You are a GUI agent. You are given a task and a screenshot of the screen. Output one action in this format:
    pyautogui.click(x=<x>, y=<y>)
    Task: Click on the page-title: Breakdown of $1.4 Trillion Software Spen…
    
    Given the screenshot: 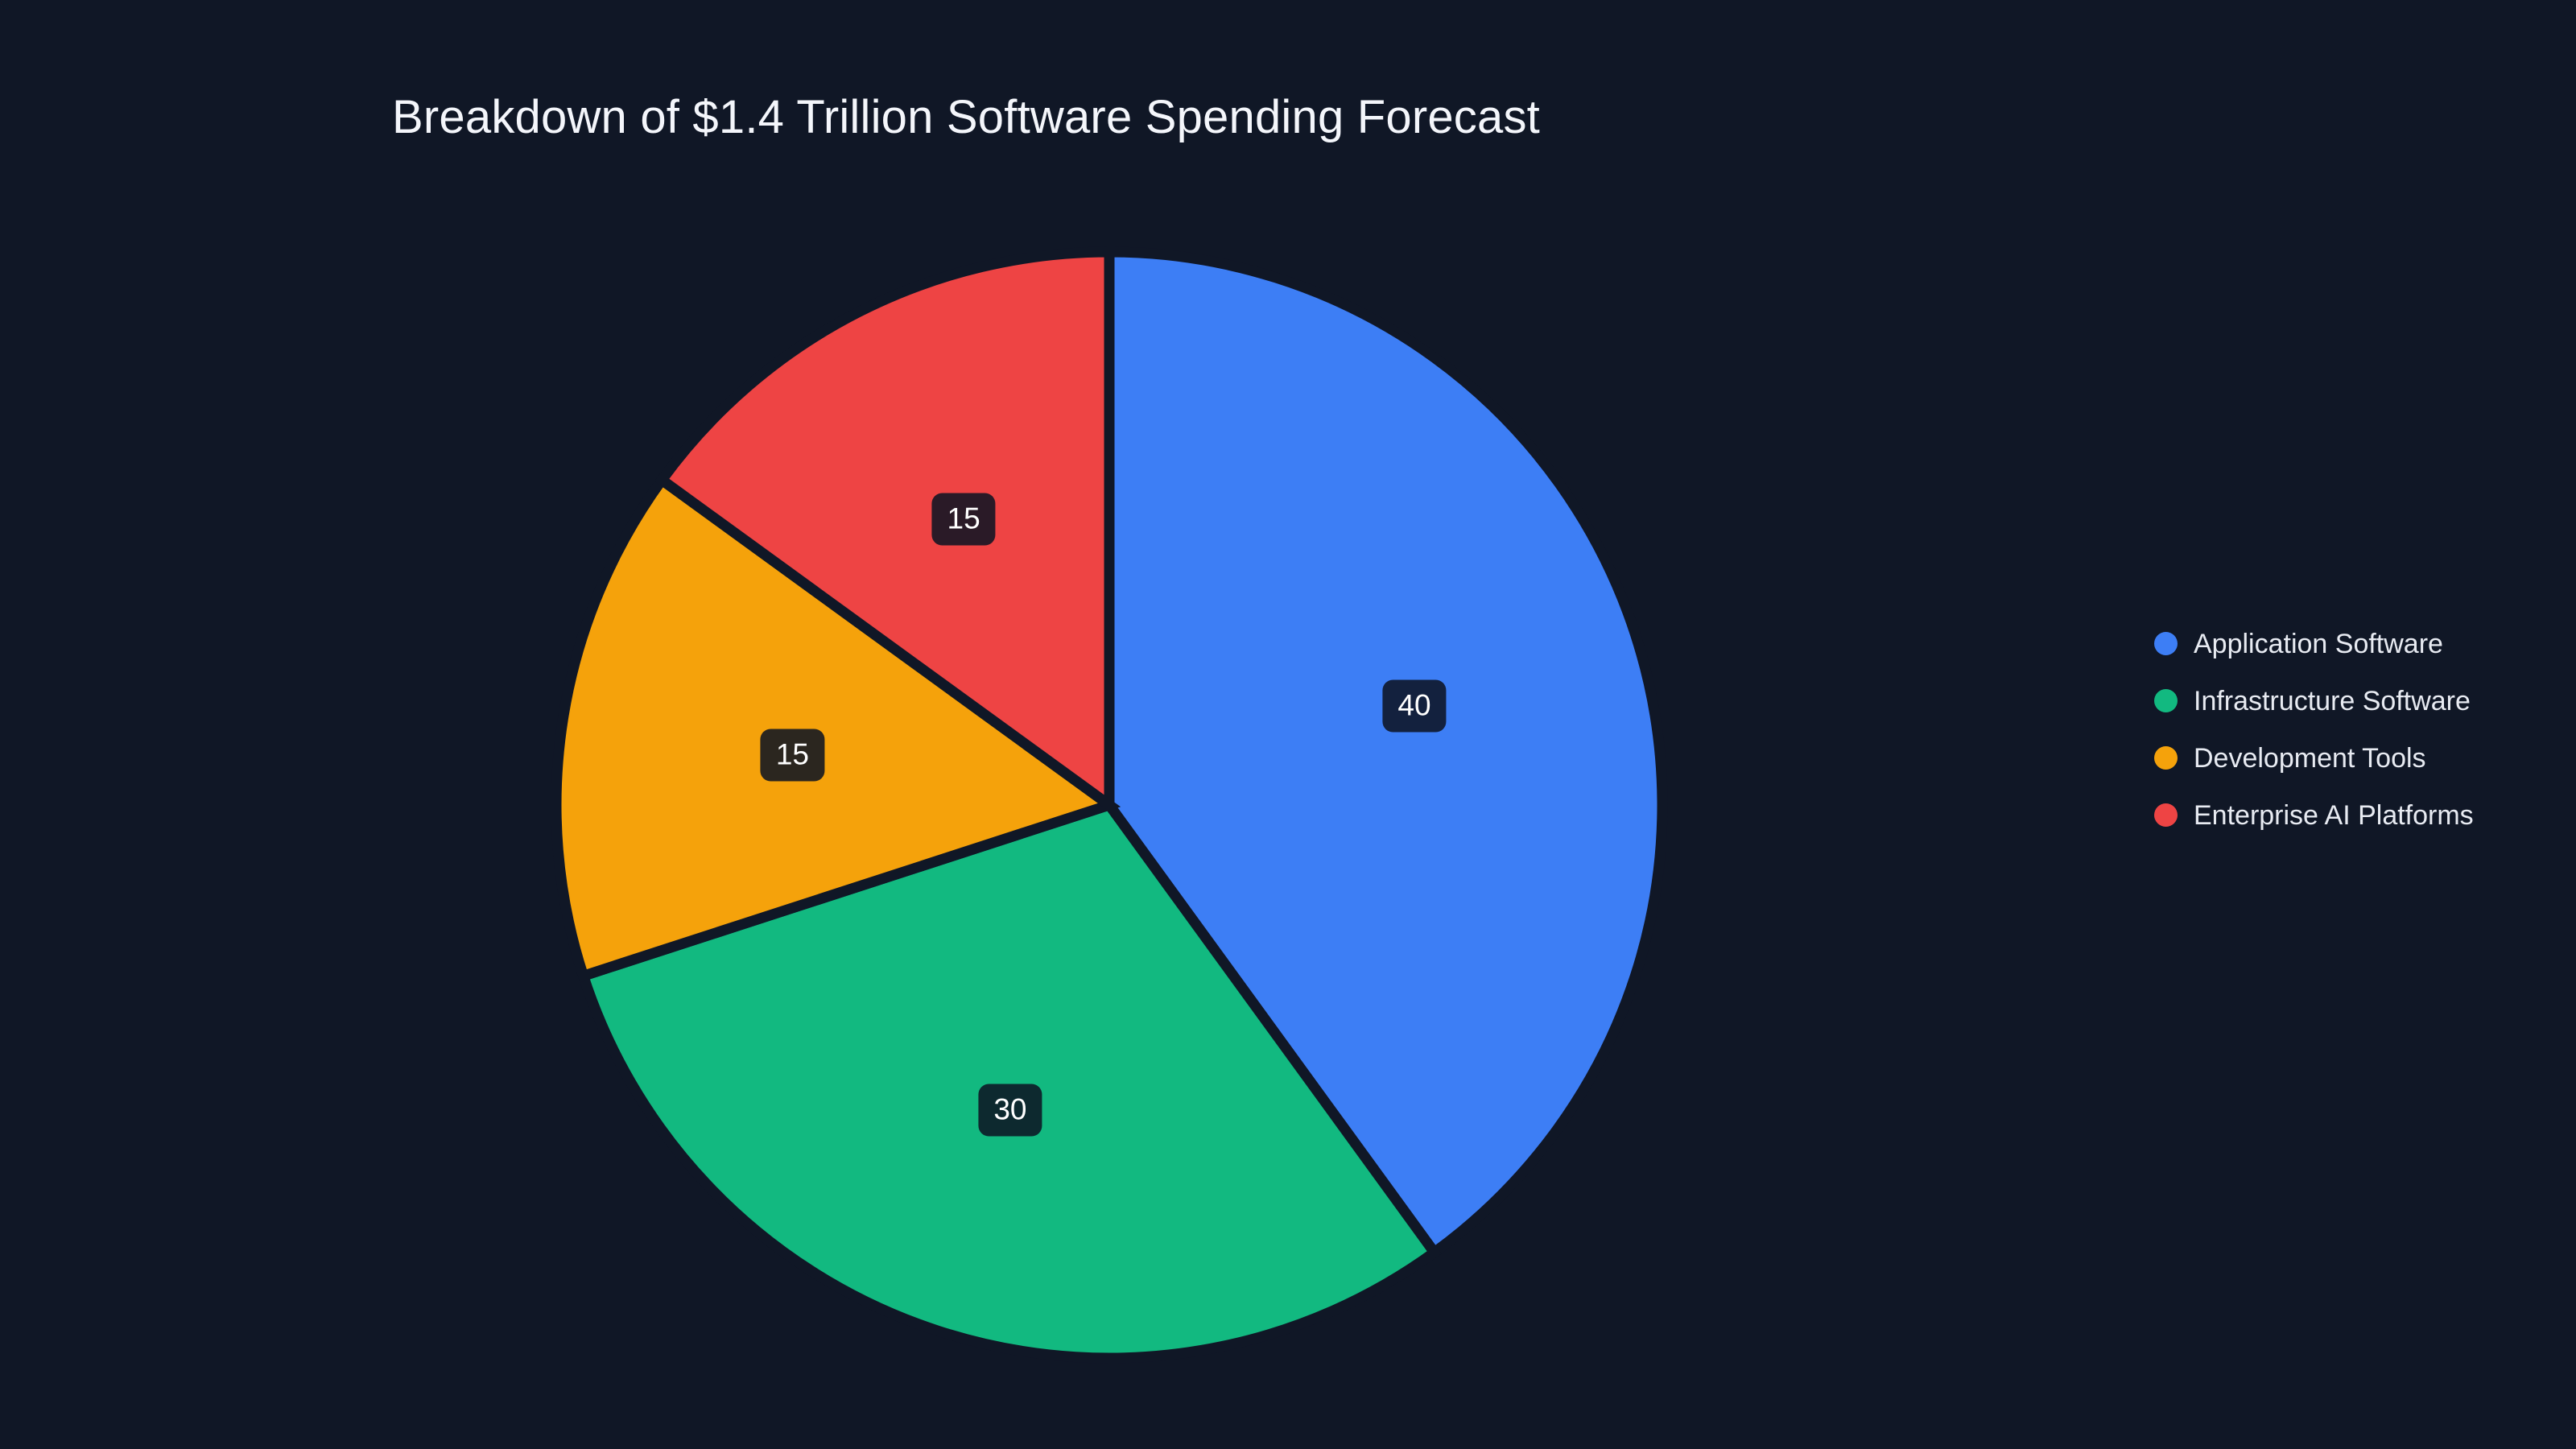 What is the action you would take?
    pyautogui.click(x=966, y=117)
    